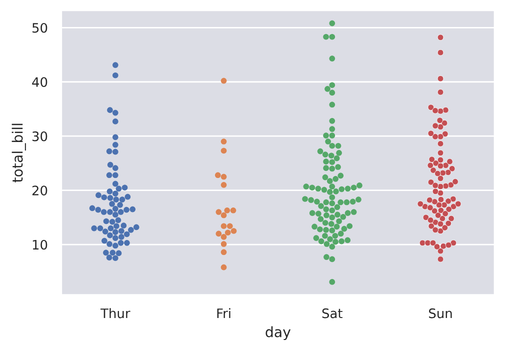 The height and width of the screenshot is (343, 510). Describe the element at coordinates (40, 245) in the screenshot. I see `y-tick-label: 10` at that location.